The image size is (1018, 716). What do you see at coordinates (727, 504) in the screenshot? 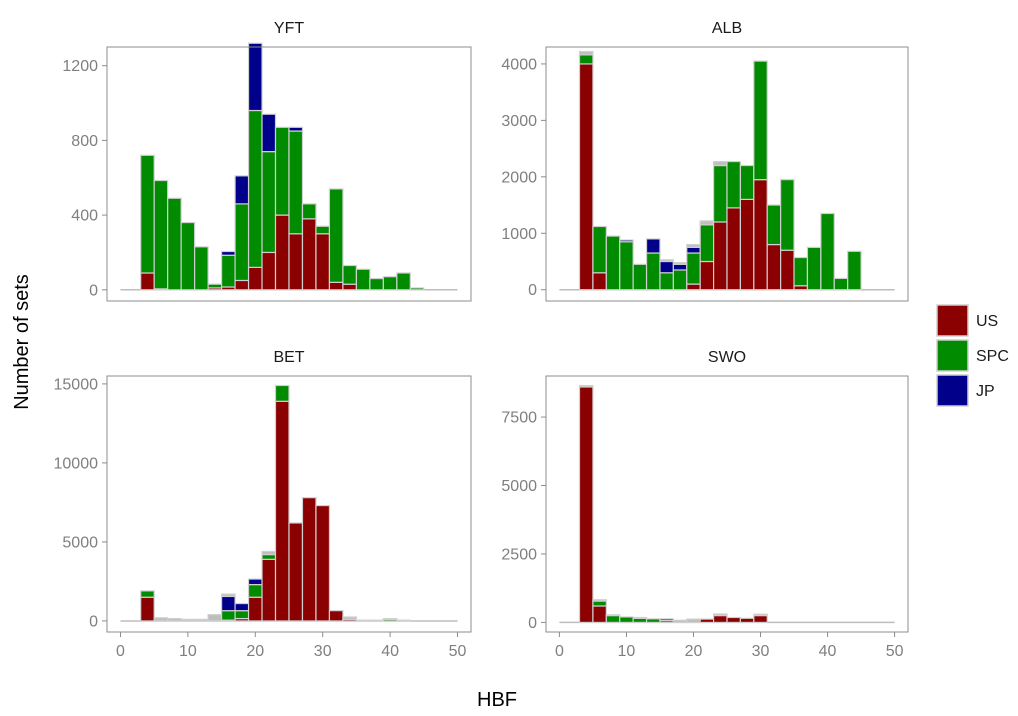
I see `panel-border-swo` at bounding box center [727, 504].